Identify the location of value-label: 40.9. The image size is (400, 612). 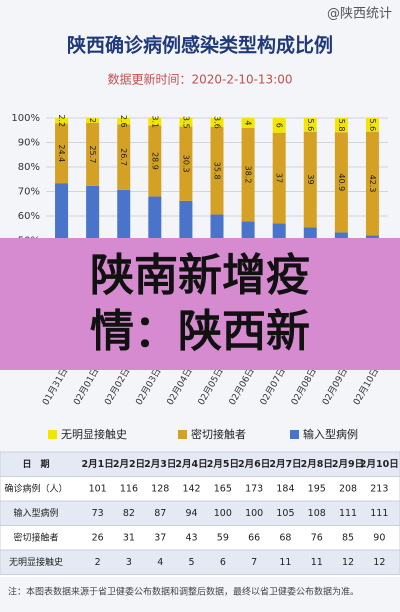
(341, 182).